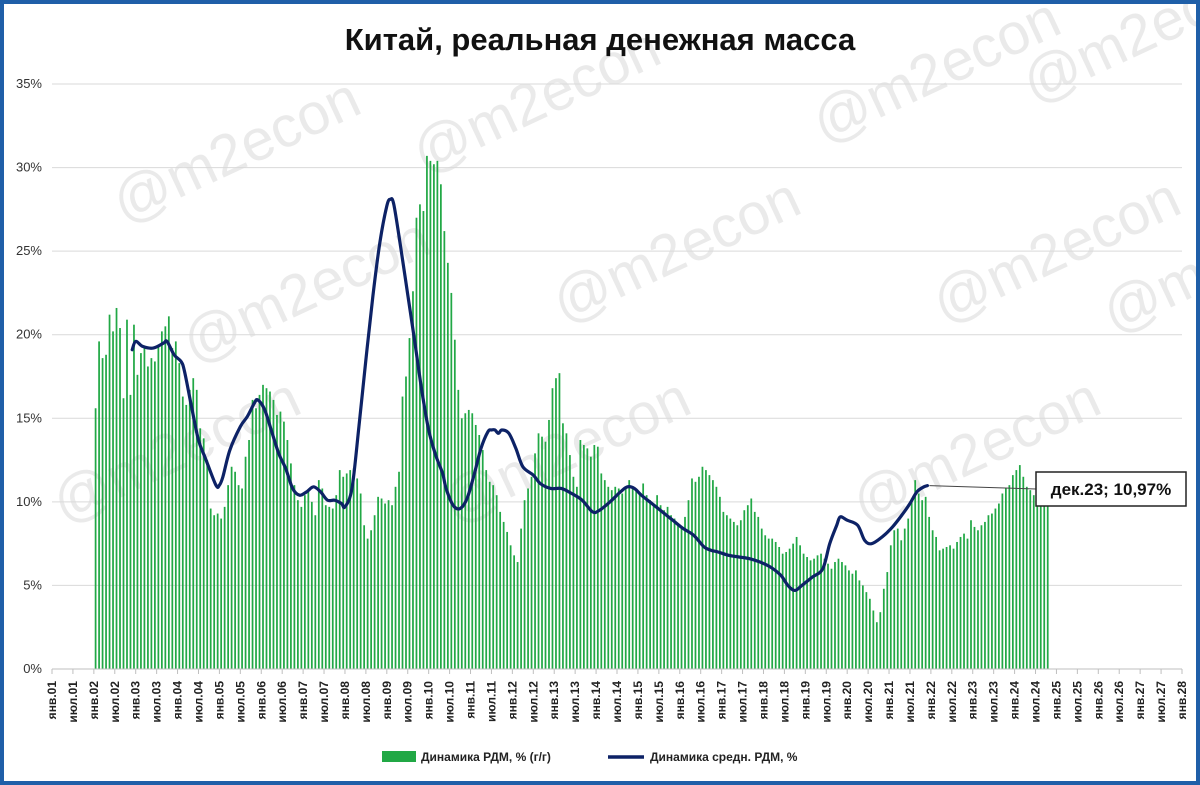  Describe the element at coordinates (659, 702) in the screenshot. I see `x-tick-label: июл.15` at that location.